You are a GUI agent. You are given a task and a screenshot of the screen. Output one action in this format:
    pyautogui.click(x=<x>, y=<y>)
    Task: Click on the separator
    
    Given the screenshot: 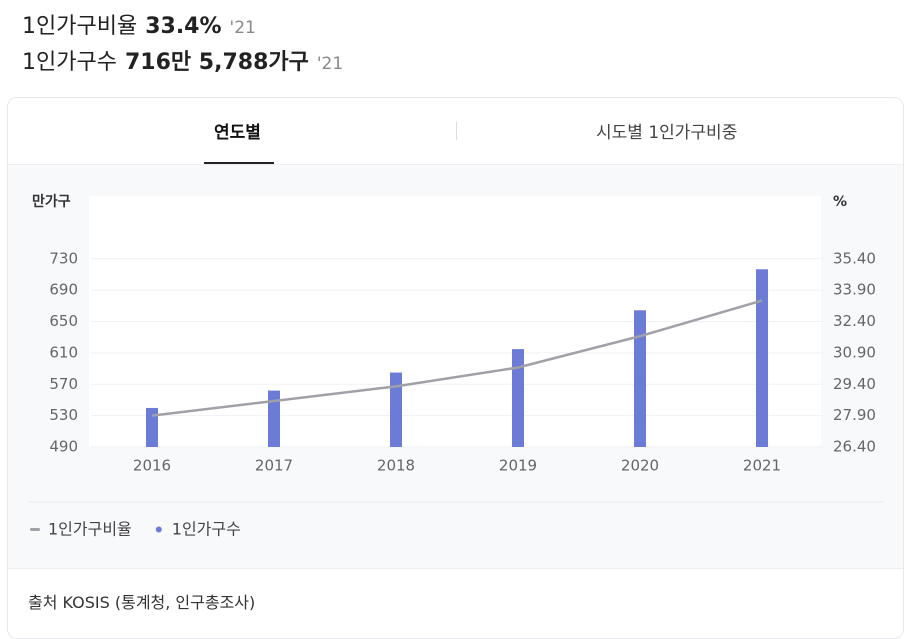 What is the action you would take?
    pyautogui.click(x=456, y=131)
    